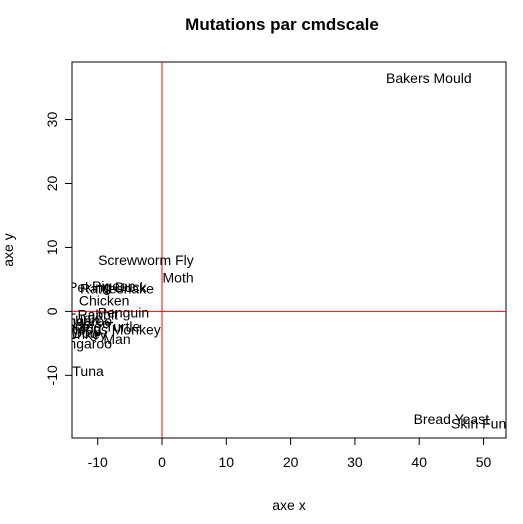 This screenshot has height=524, width=523. What do you see at coordinates (429, 78) in the screenshot?
I see `point-label: Bakers Mould` at bounding box center [429, 78].